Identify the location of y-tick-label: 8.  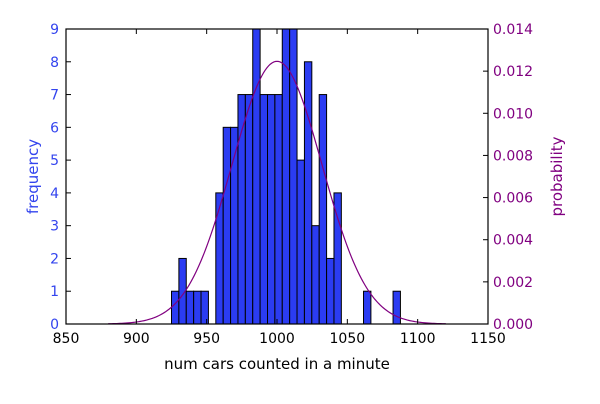
(54, 63).